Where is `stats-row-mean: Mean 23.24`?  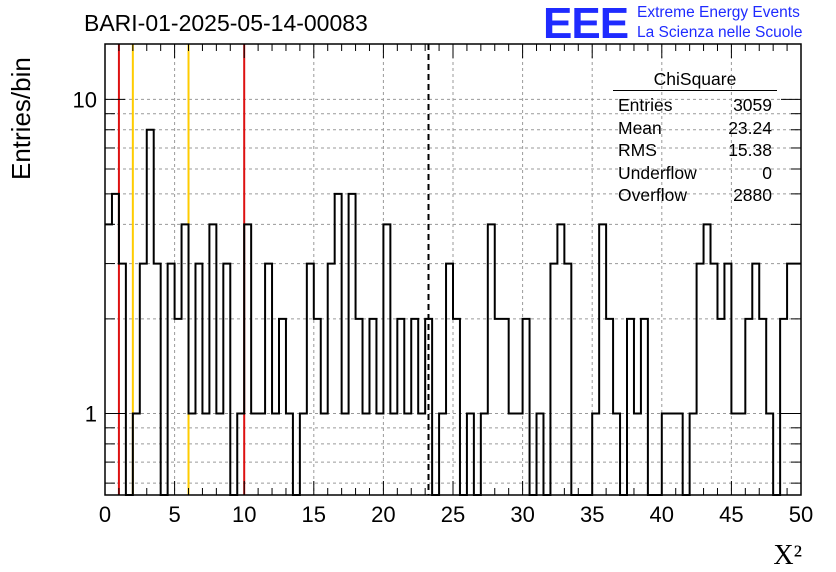
stats-row-mean: Mean 23.24 is located at coordinates (695, 128).